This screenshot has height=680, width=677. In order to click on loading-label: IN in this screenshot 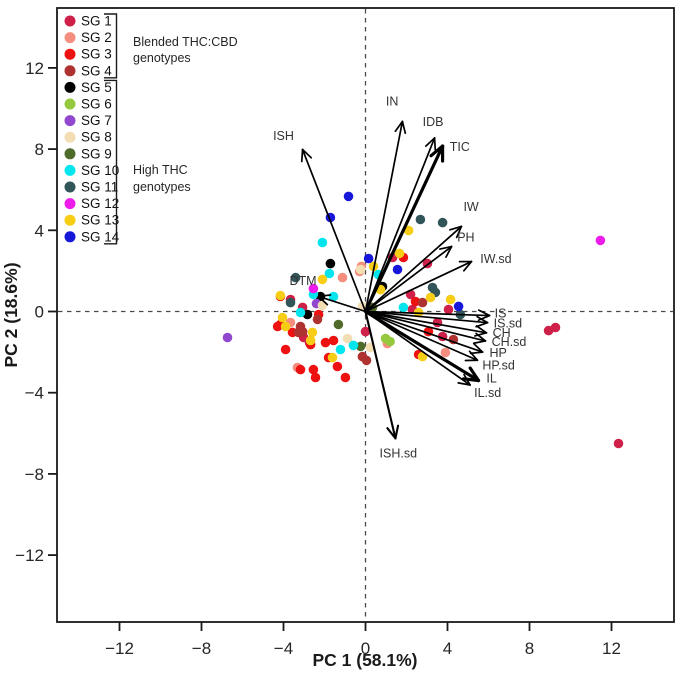, I will do `click(392, 102)`.